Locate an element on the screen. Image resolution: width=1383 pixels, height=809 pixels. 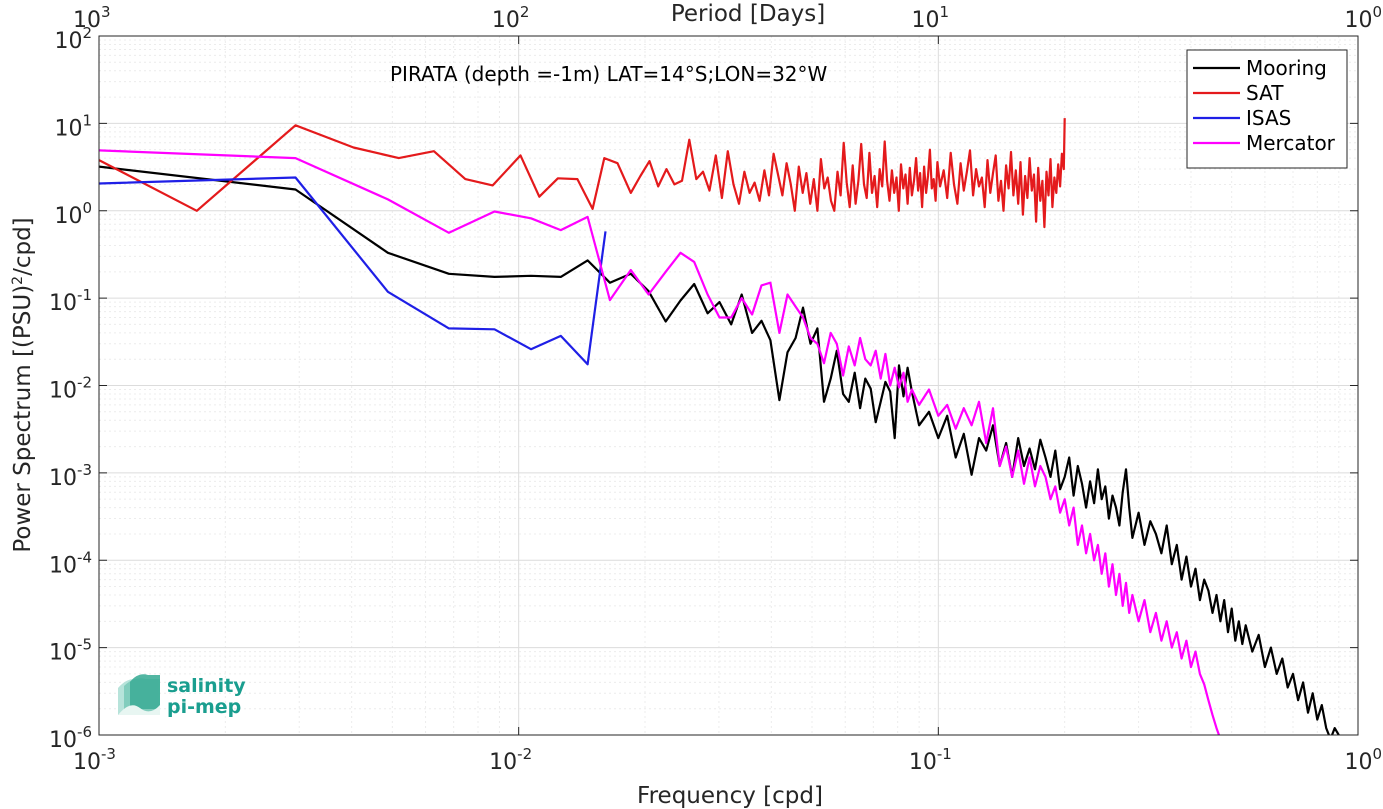
legend-label-mooring: Mooring is located at coordinates (1286, 68).